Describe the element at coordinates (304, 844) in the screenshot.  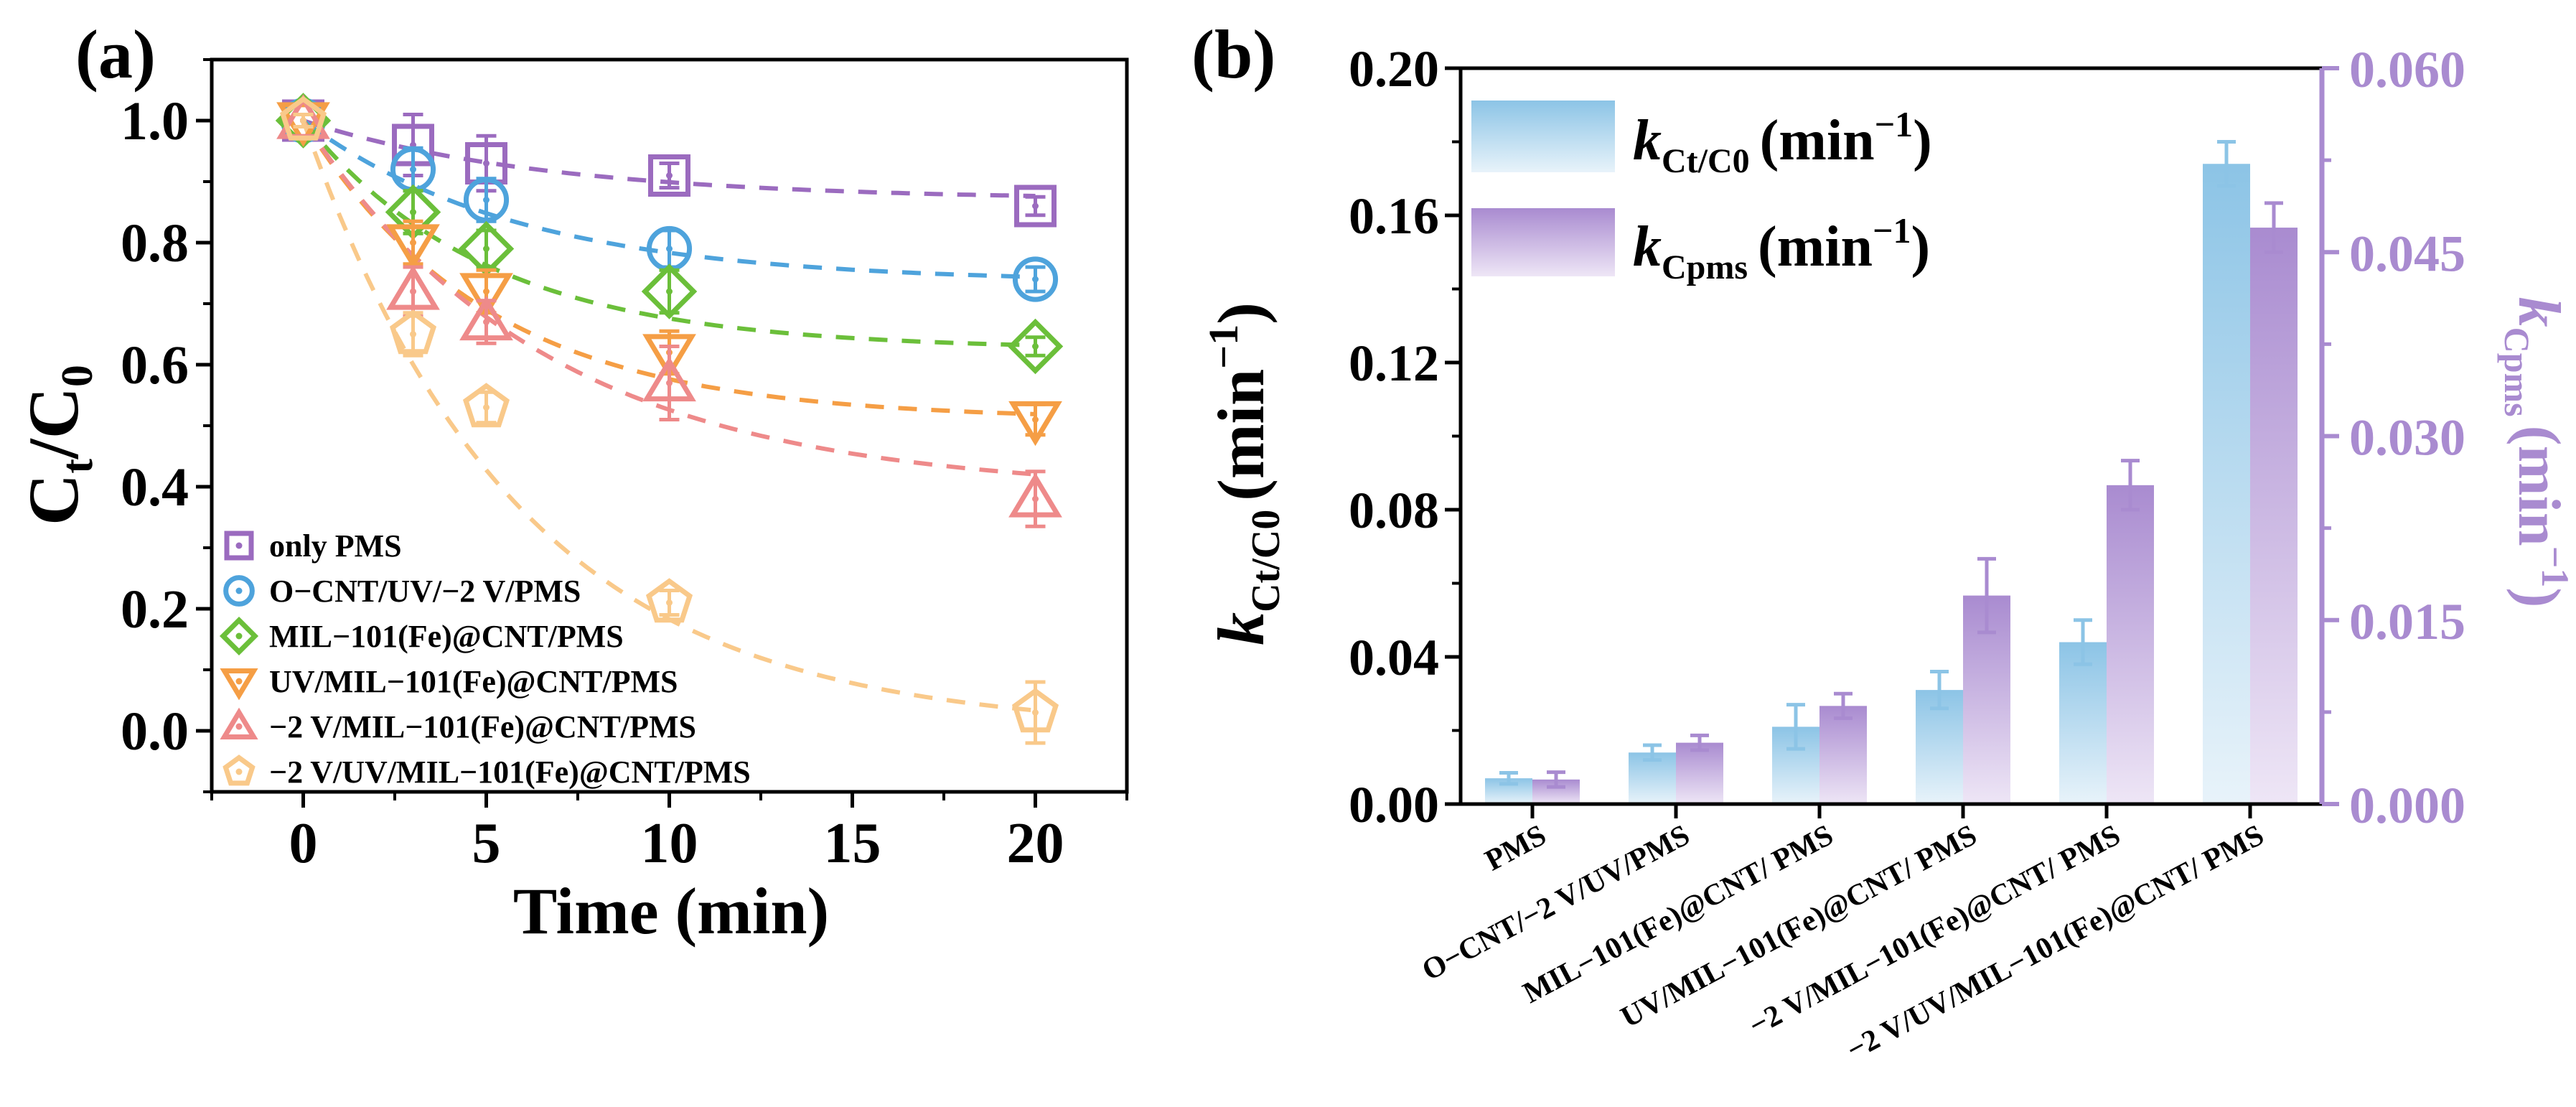
I see `x-tick-label-a: 0` at that location.